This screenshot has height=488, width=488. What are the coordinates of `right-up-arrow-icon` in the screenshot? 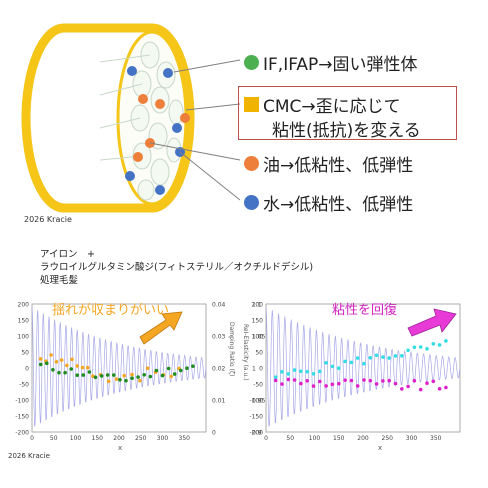 It's located at (432, 322).